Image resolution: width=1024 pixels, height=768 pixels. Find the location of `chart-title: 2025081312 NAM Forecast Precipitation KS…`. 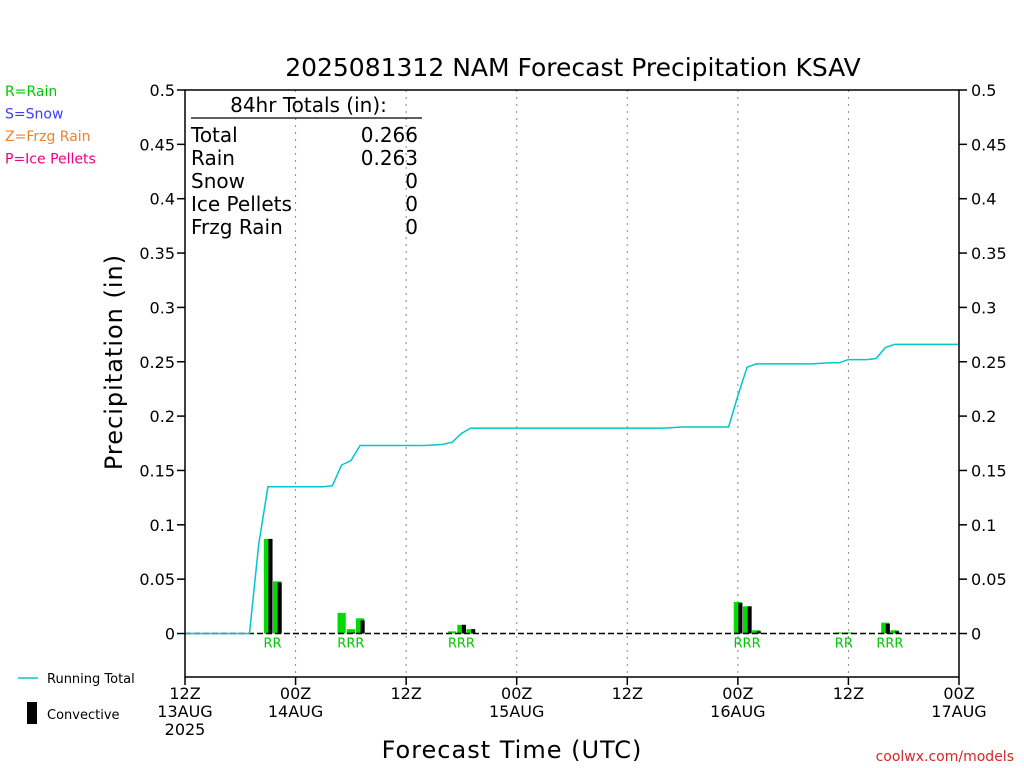

chart-title: 2025081312 NAM Forecast Precipitation KS… is located at coordinates (573, 67).